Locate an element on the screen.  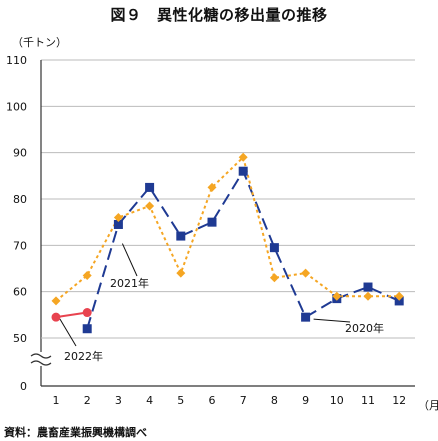
x-tick-label: 7 is located at coordinates (243, 400).